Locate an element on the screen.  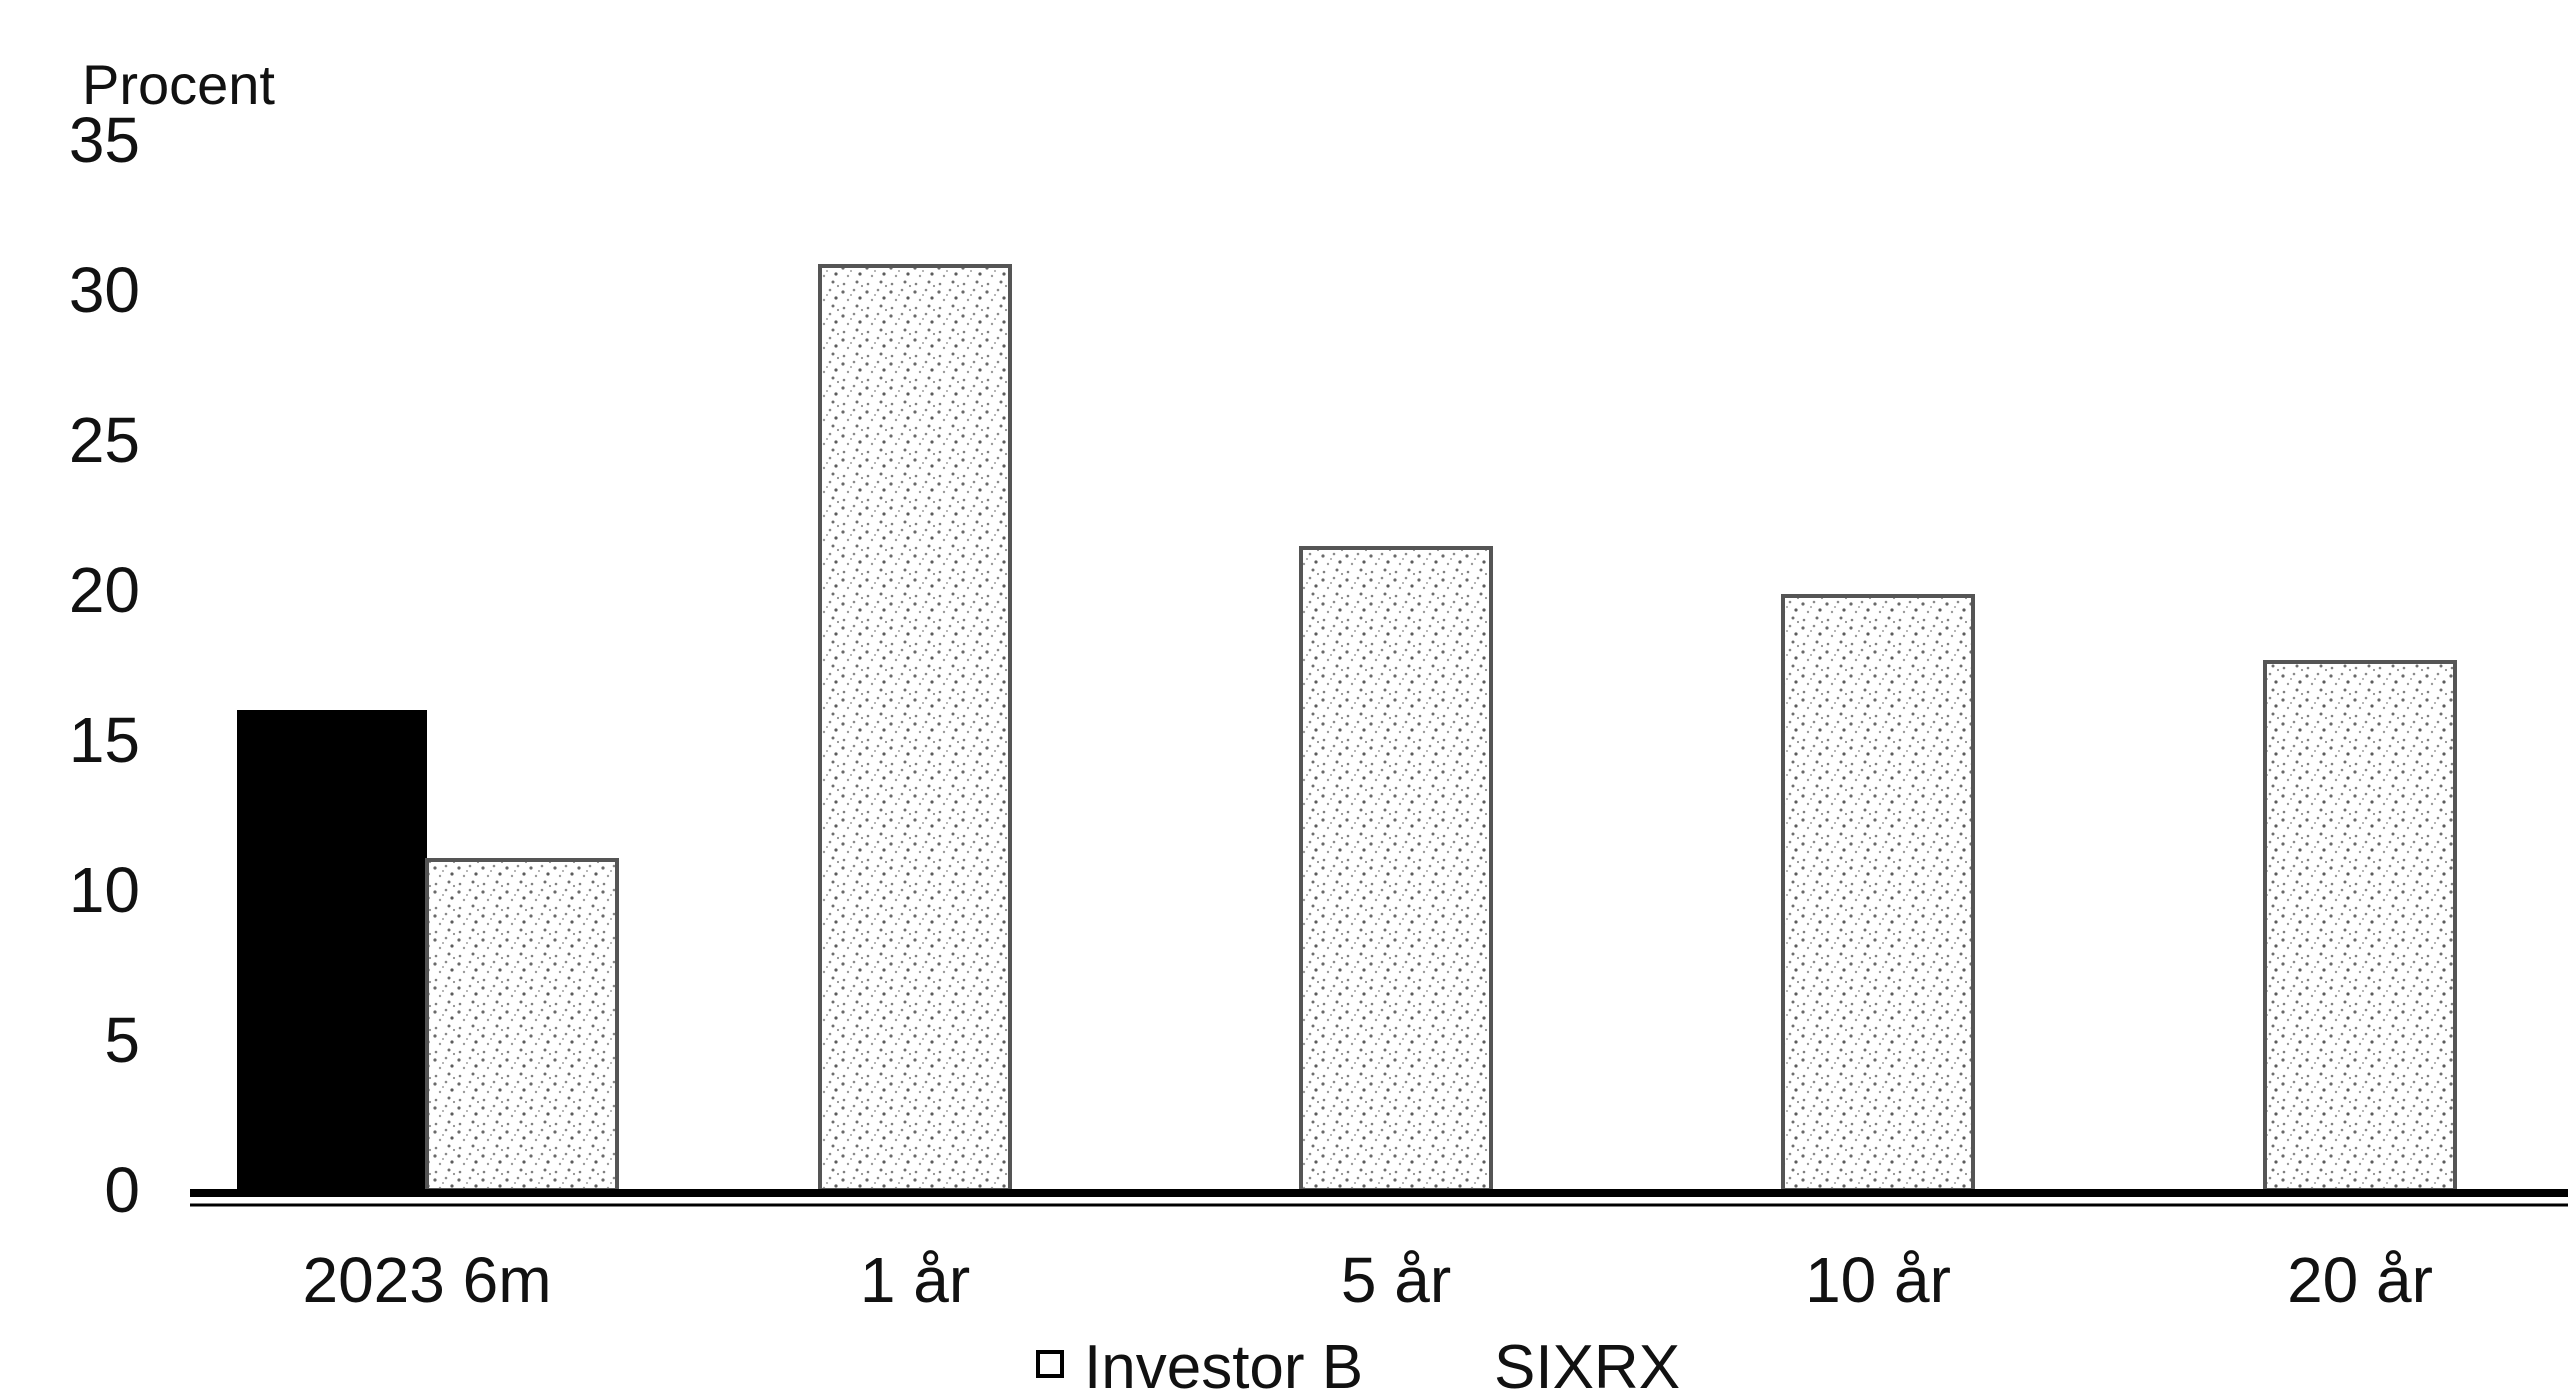
y-axis-ticks: 0 5 10 15 20 25 30 35 is located at coordinates (104, 665).